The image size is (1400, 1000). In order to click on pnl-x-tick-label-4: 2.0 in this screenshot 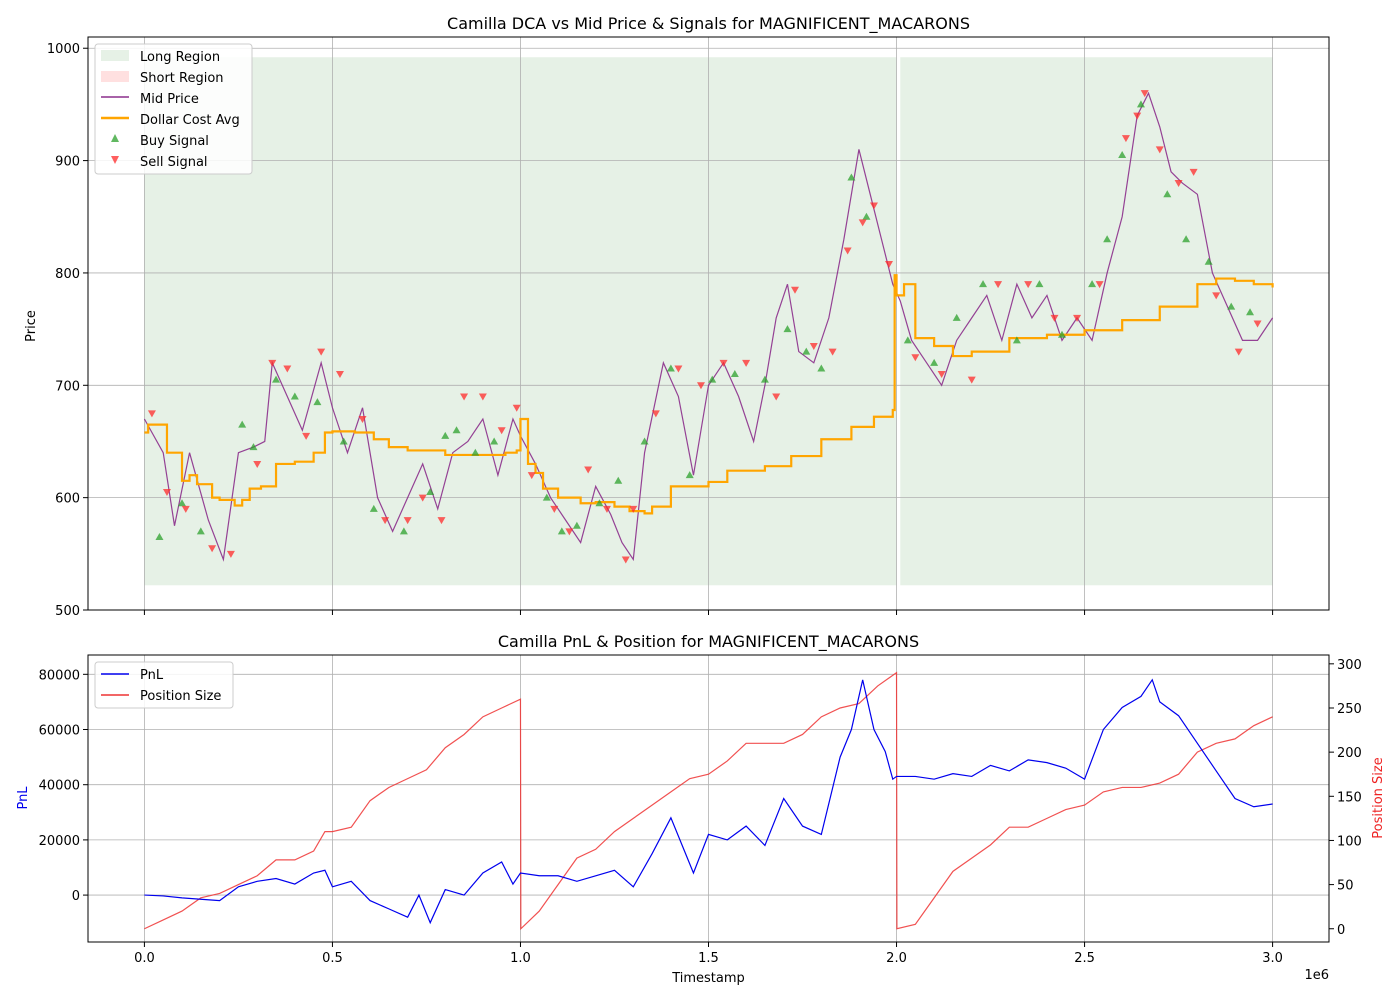, I will do `click(896, 958)`.